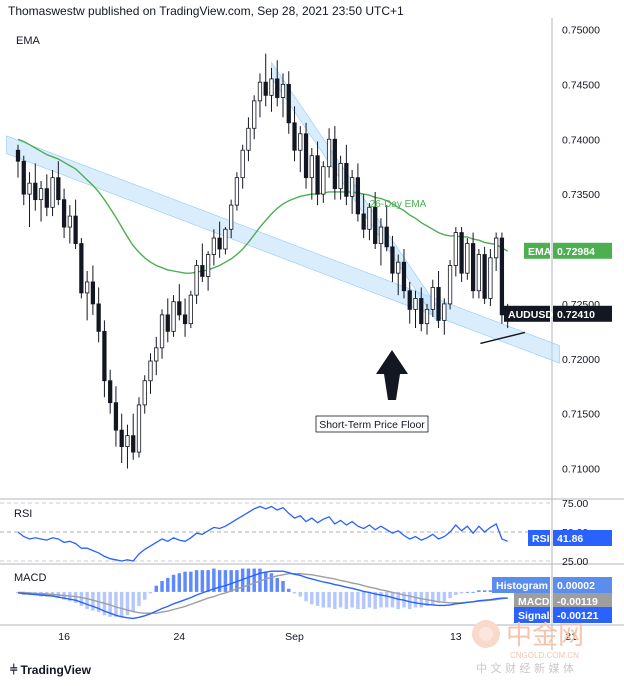  What do you see at coordinates (534, 602) in the screenshot?
I see `macd-tag-label: MACD` at bounding box center [534, 602].